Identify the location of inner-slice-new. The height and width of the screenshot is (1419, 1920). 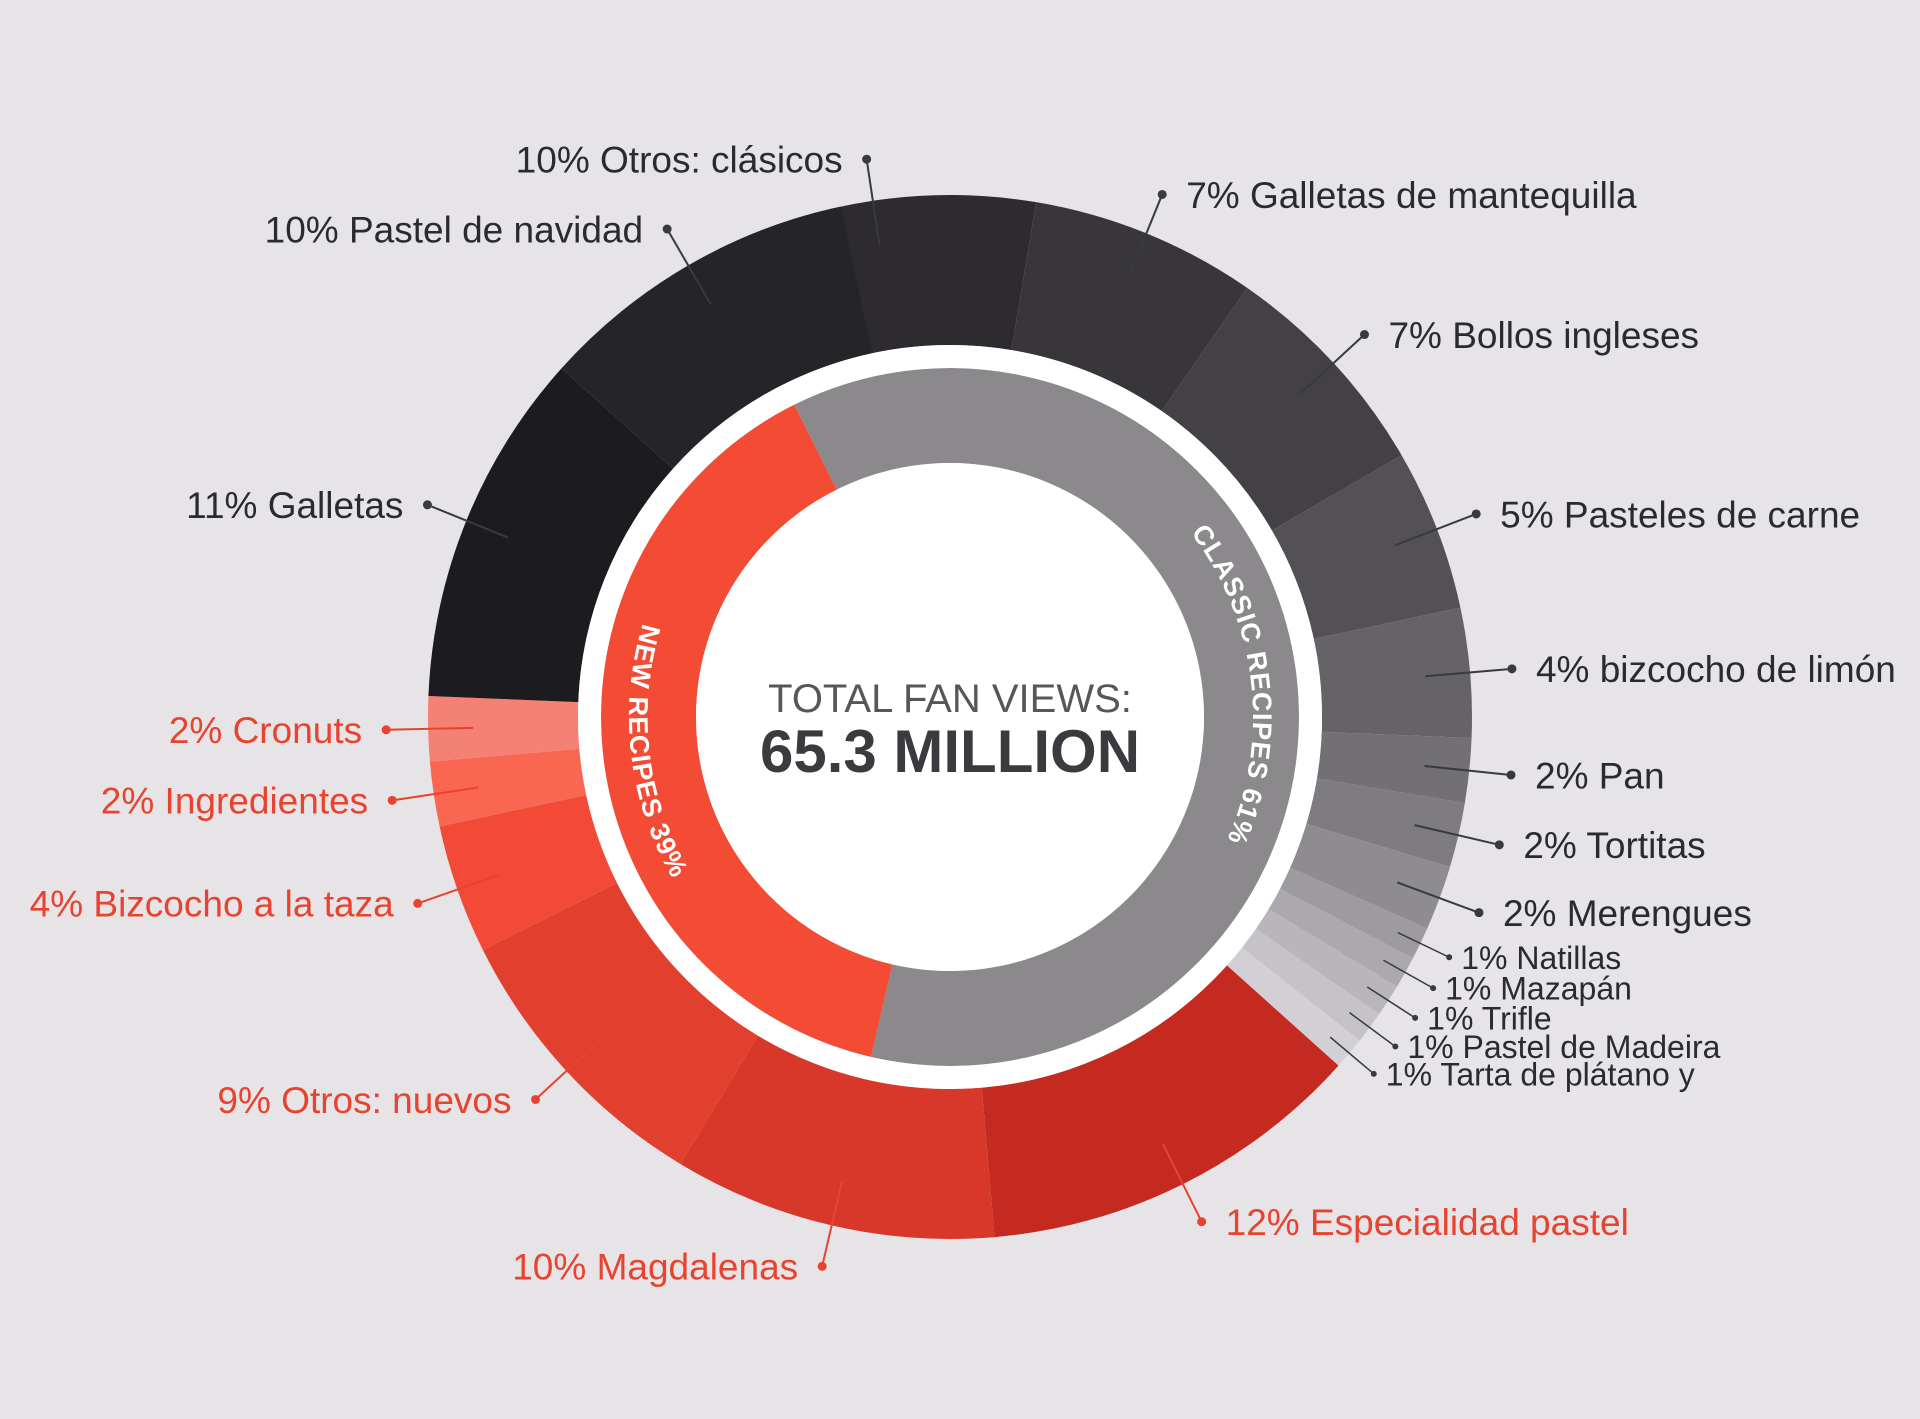
(747, 730).